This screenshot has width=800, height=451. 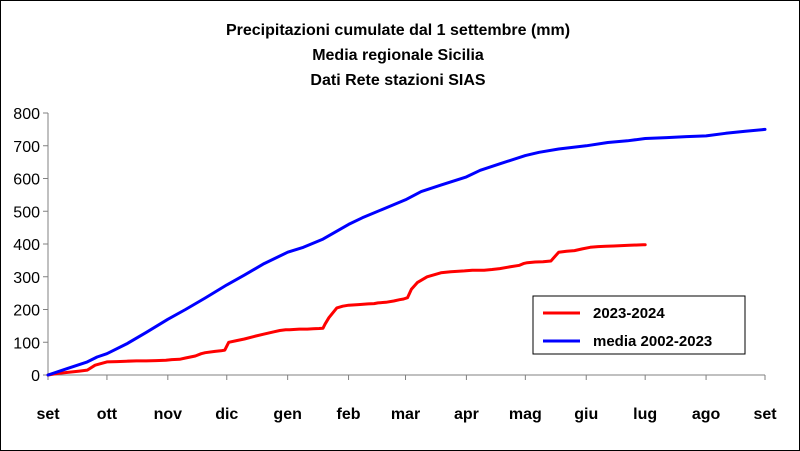 I want to click on x-tick-label: dic, so click(x=226, y=414).